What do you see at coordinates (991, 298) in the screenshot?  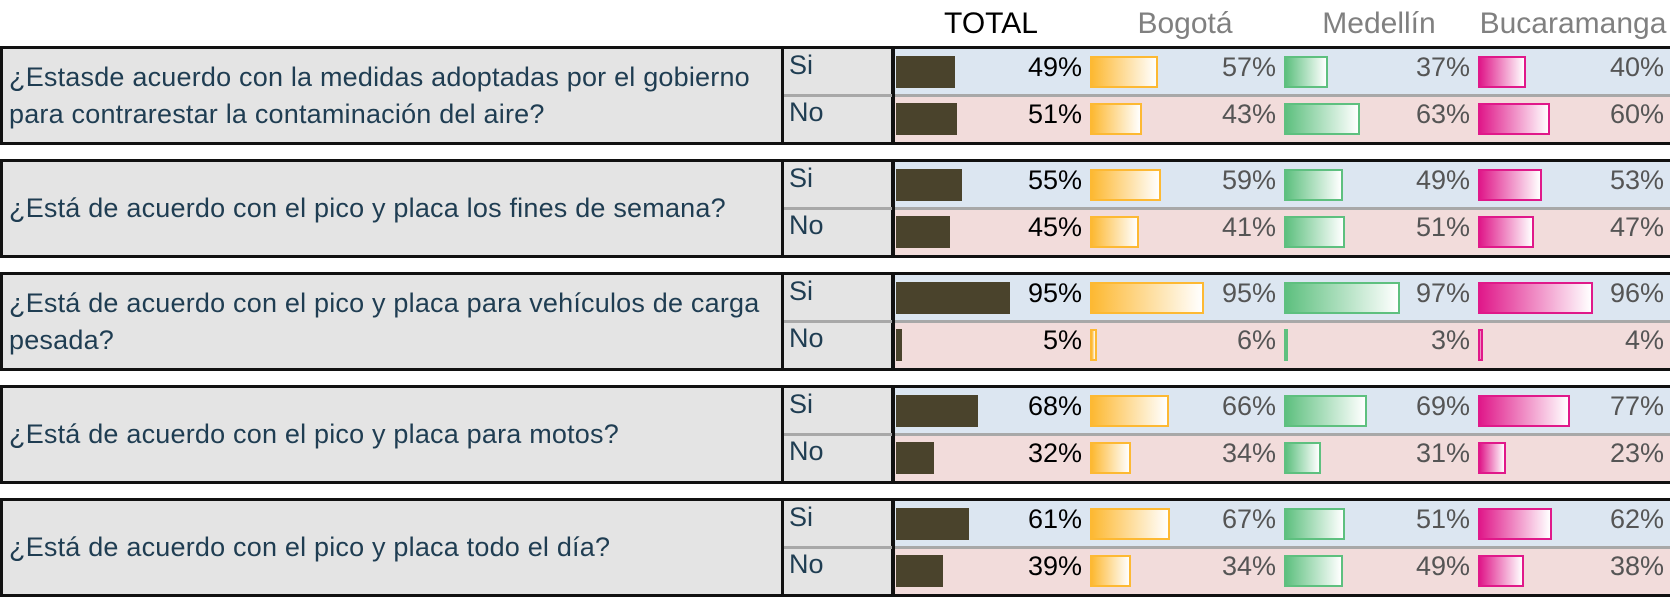 I see `total-cell: 95%` at bounding box center [991, 298].